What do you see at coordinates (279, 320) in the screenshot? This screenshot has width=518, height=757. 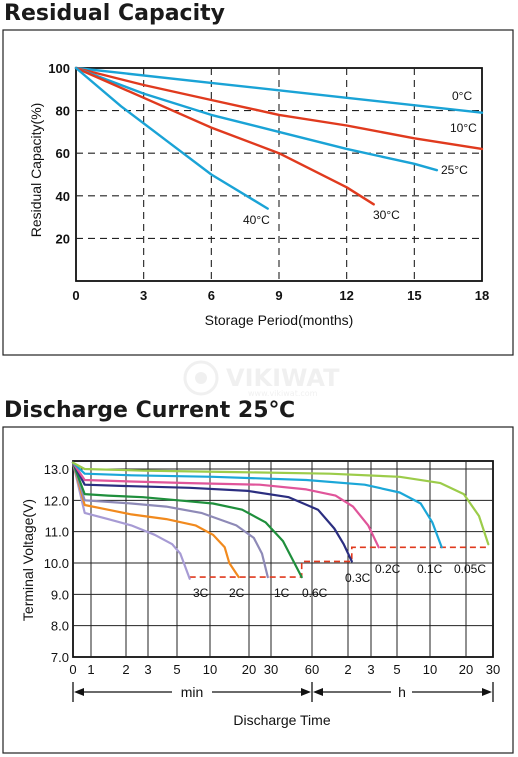 I see `chart1-x-axis-label: Storage Period(months)` at bounding box center [279, 320].